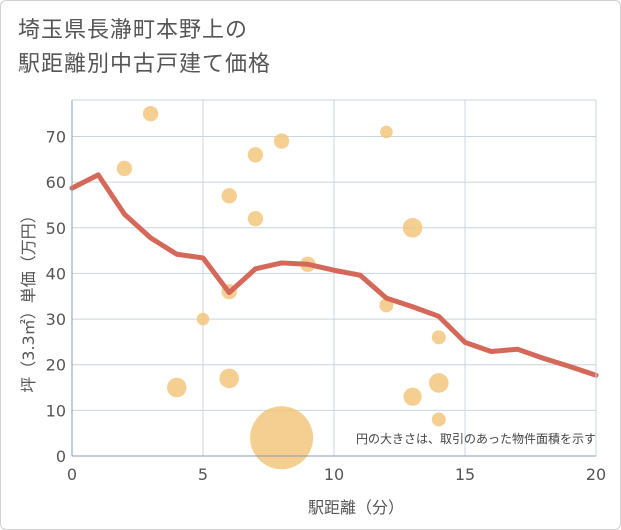 The image size is (621, 530). I want to click on x-tick-label: 0, so click(72, 474).